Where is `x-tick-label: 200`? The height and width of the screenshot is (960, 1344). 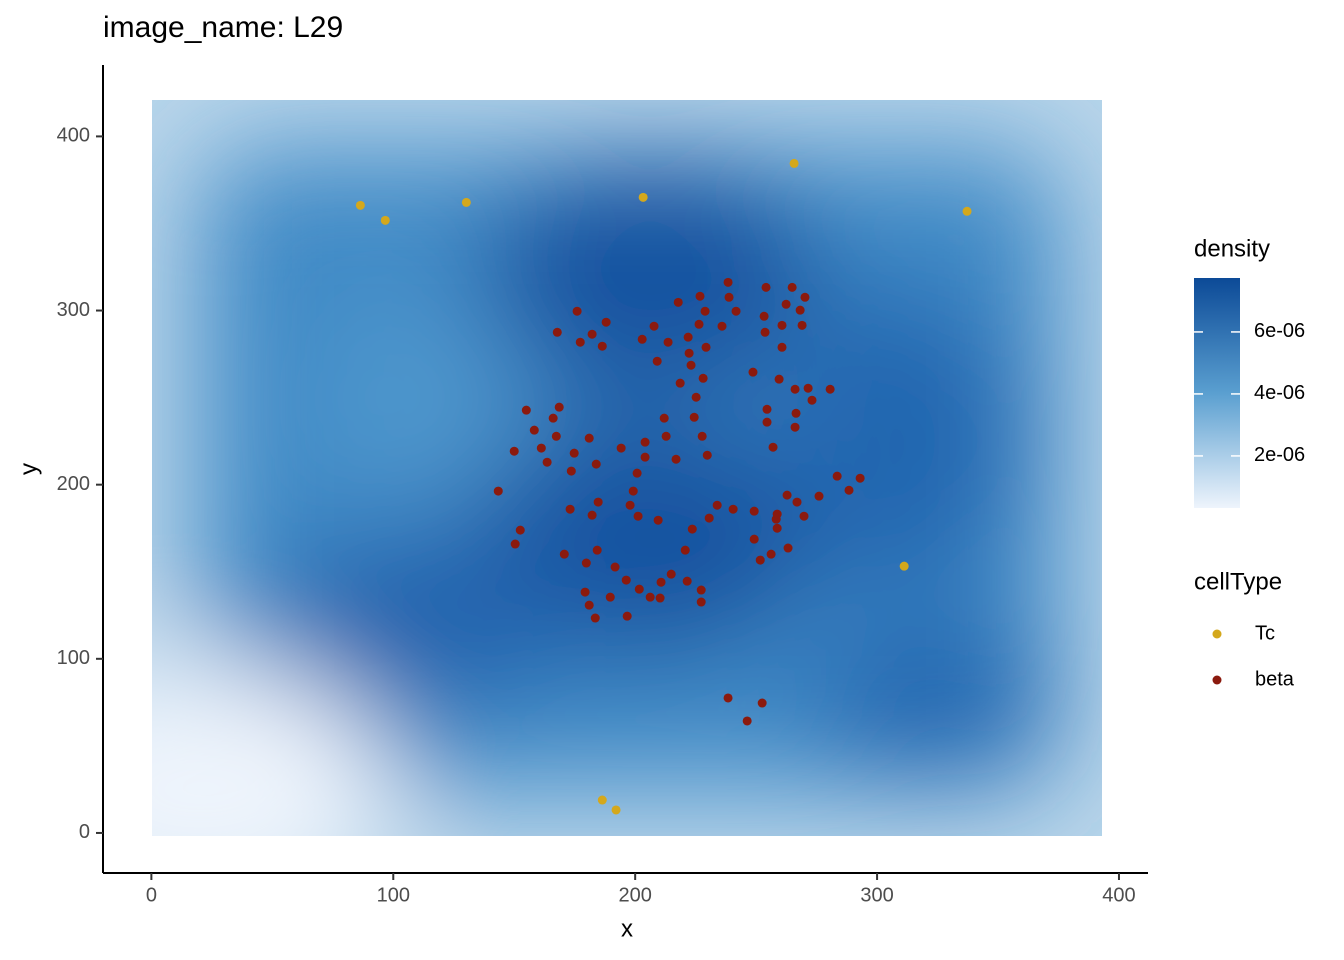
x-tick-label: 200 is located at coordinates (634, 895).